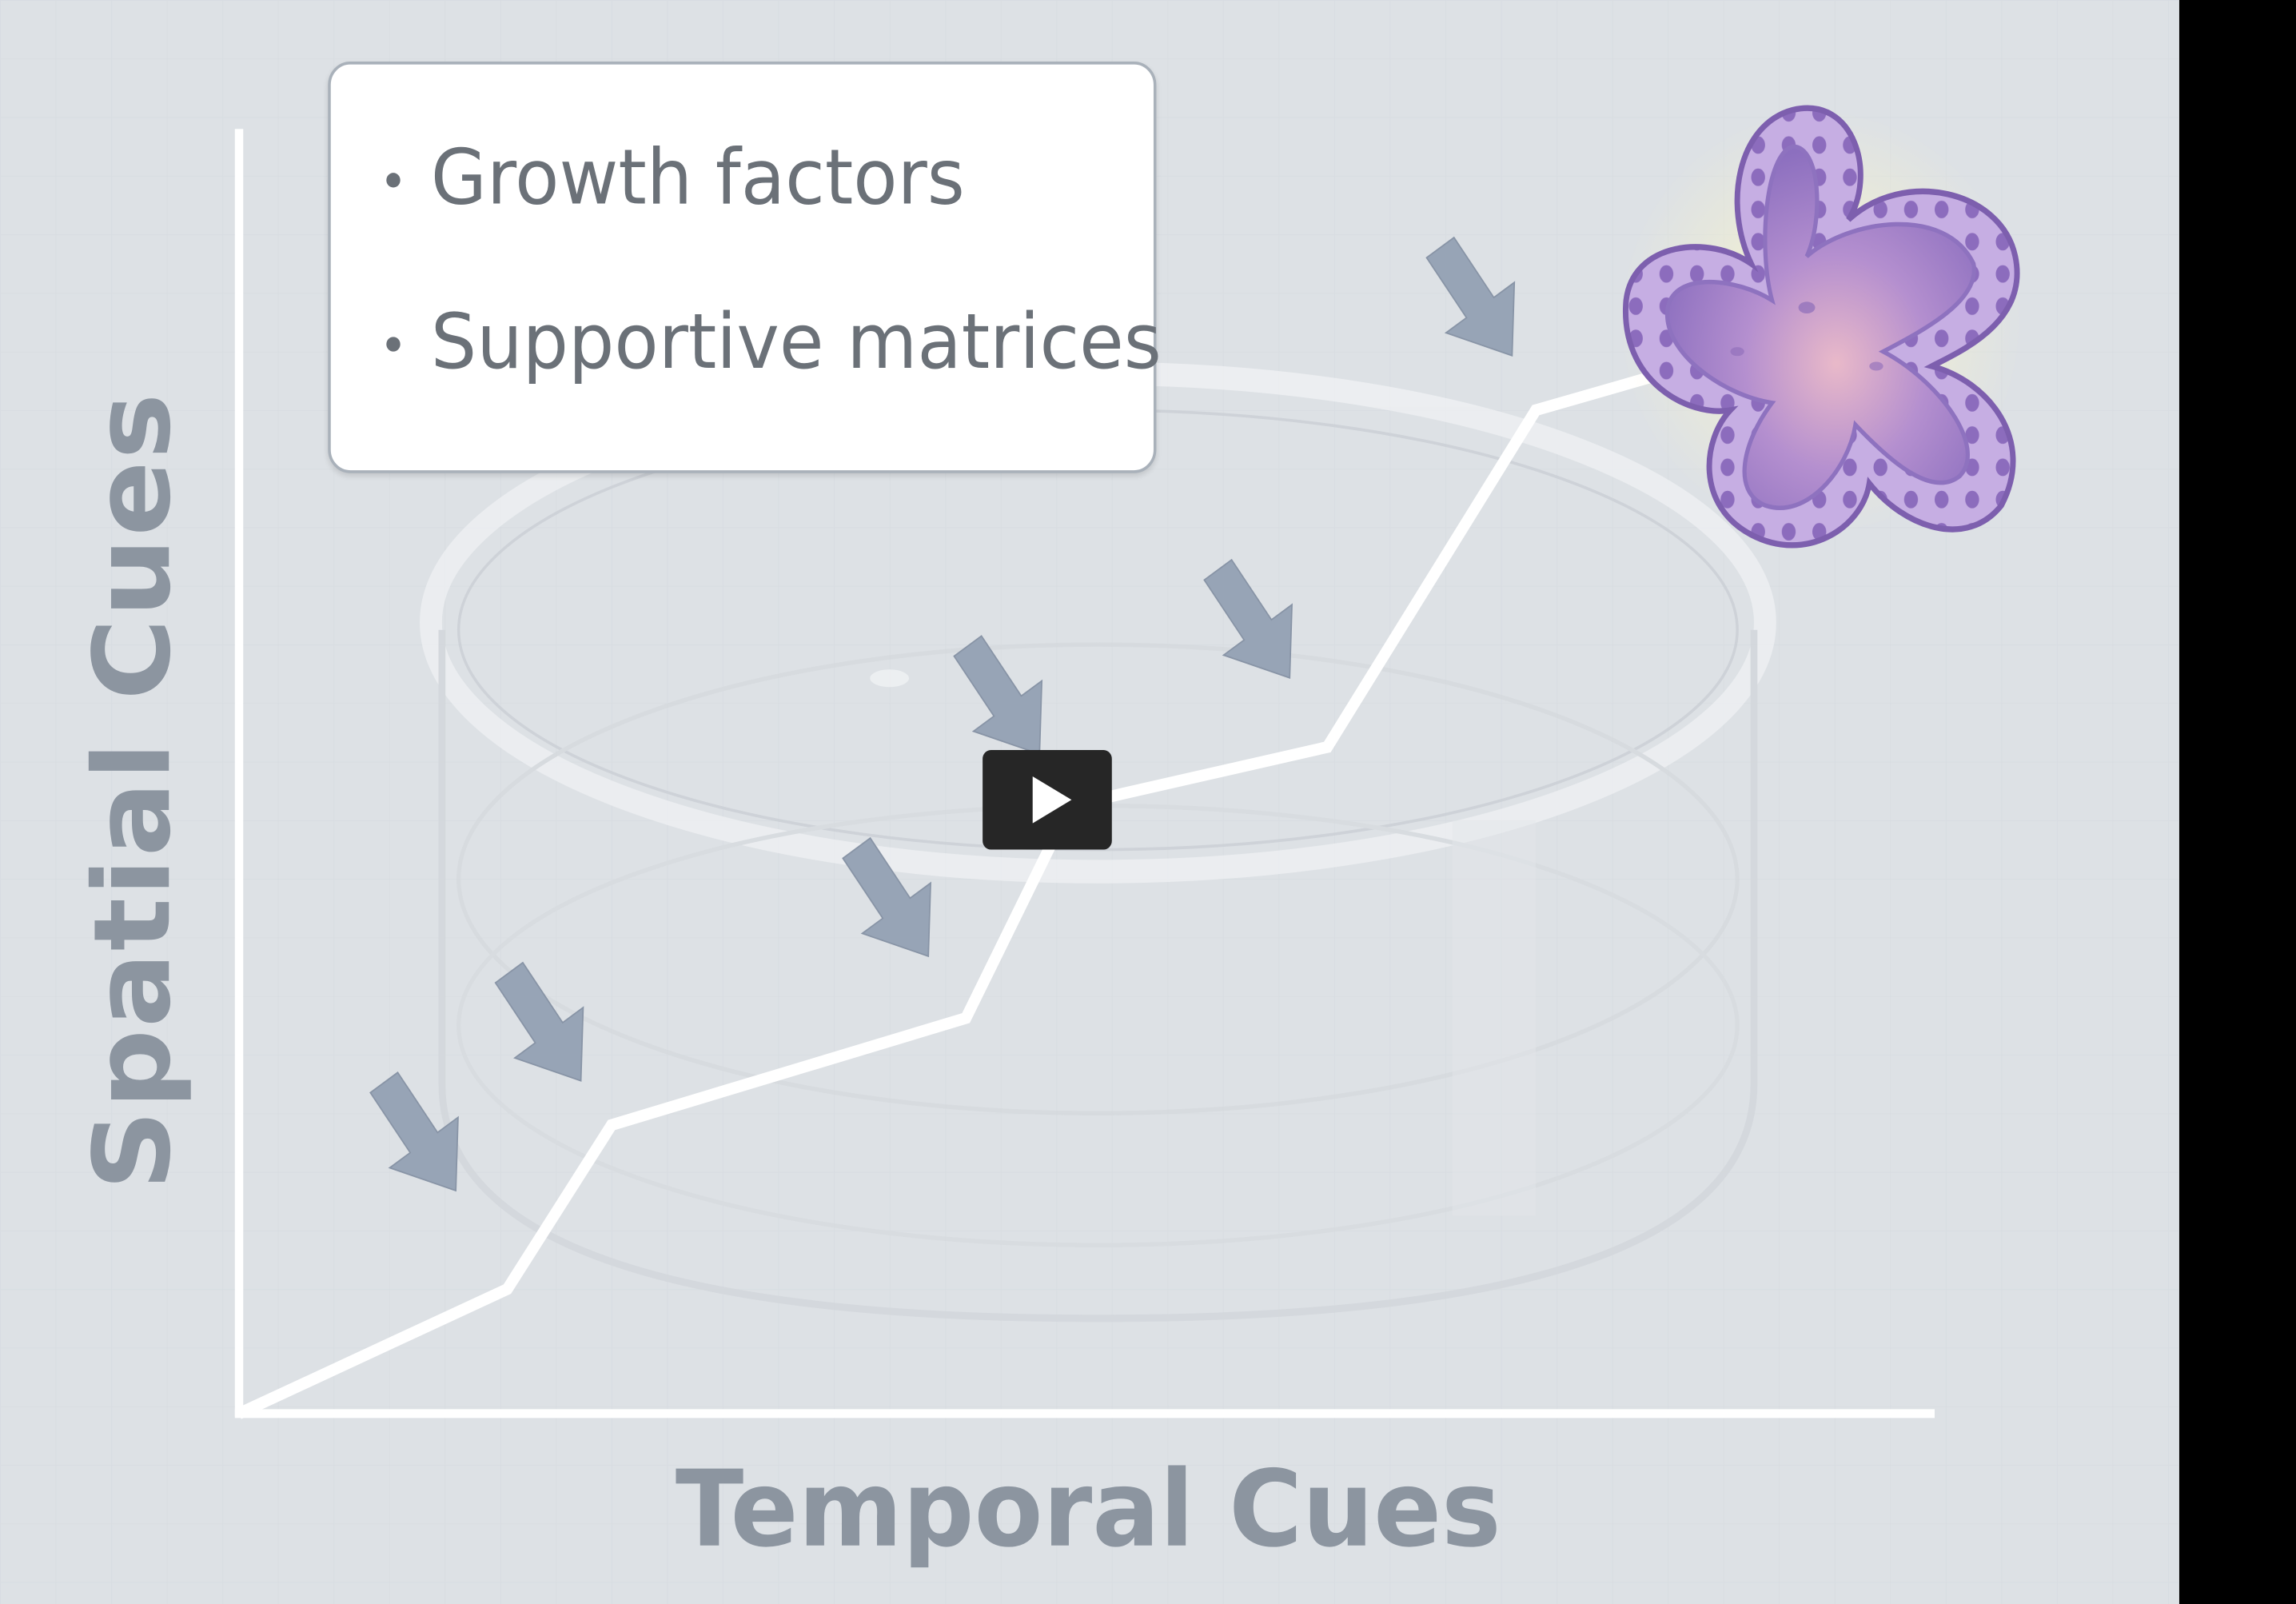  I want to click on bullet-text: Growth factors, so click(697, 178).